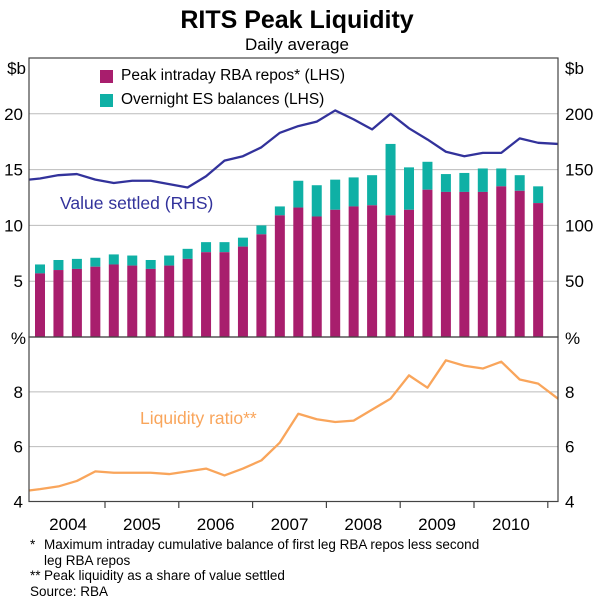 The image size is (600, 609). What do you see at coordinates (302, 592) in the screenshot?
I see `source-line: Source: RBA` at bounding box center [302, 592].